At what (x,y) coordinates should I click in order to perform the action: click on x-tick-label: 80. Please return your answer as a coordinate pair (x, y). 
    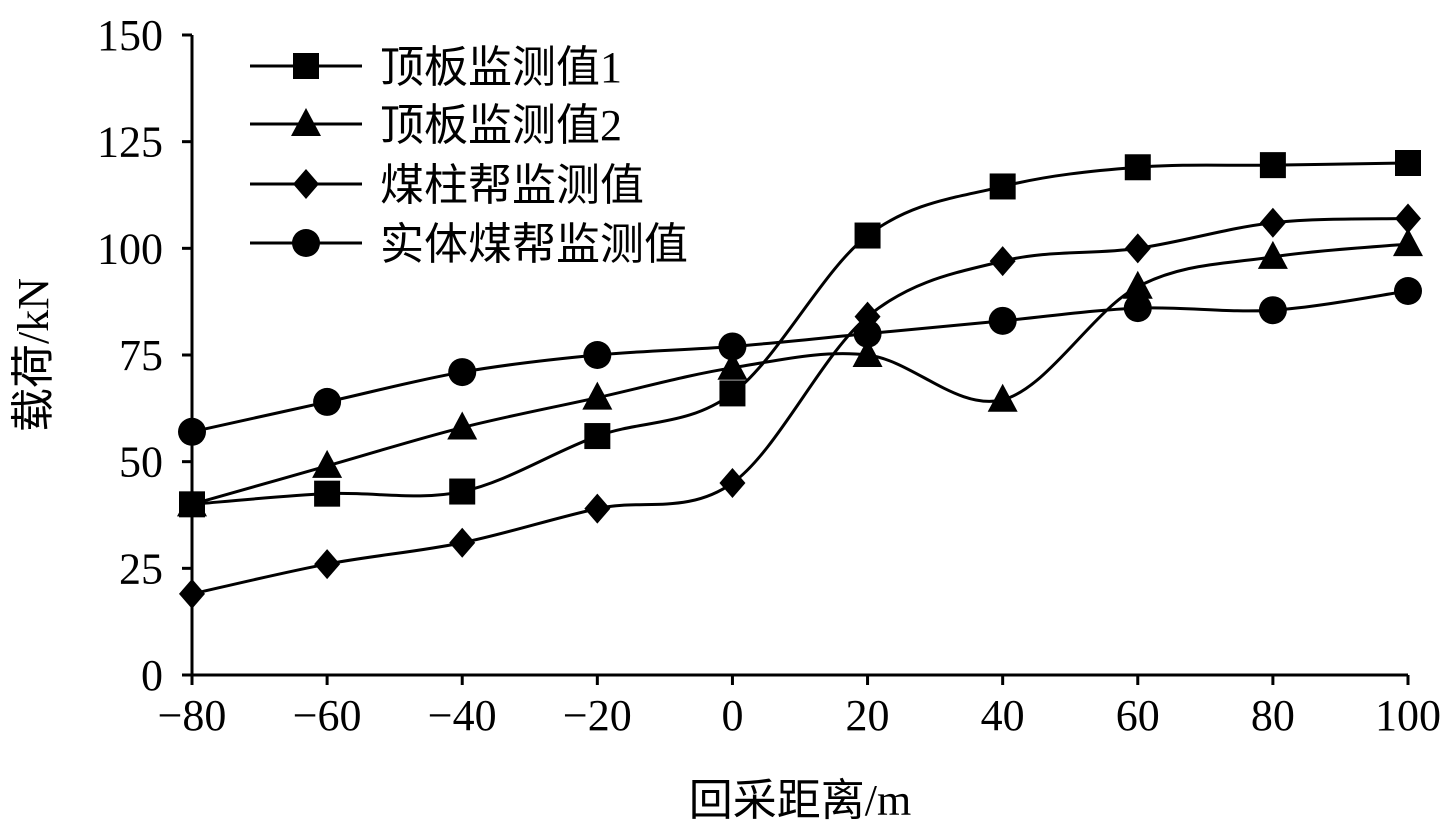
    Looking at the image, I should click on (1273, 715).